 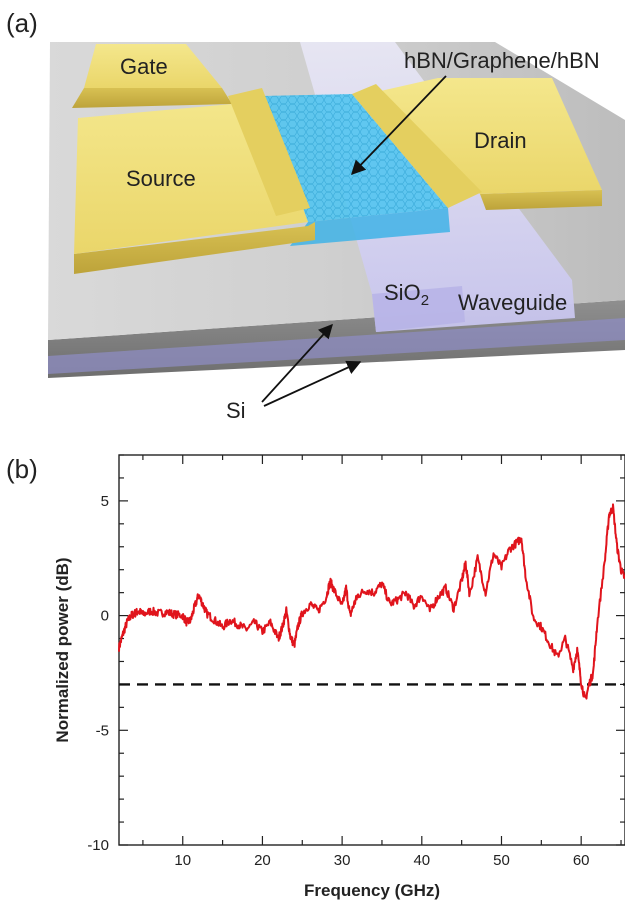 I want to click on stack-label: hBN/Graphene/hBN, so click(x=502, y=60).